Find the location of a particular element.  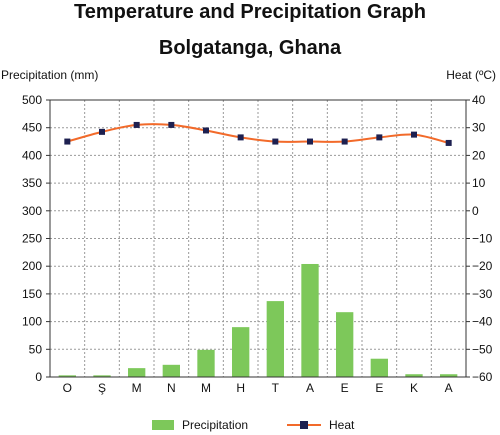

right-axis-label: Heat (ºC) is located at coordinates (471, 75).